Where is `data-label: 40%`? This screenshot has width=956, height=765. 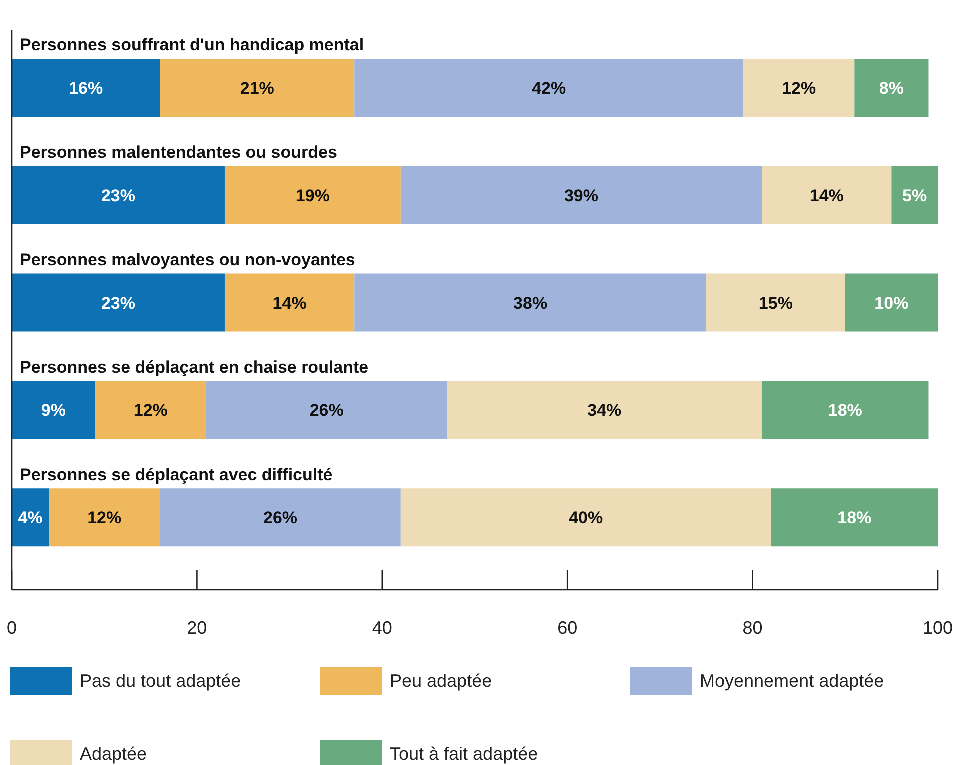 data-label: 40% is located at coordinates (586, 518).